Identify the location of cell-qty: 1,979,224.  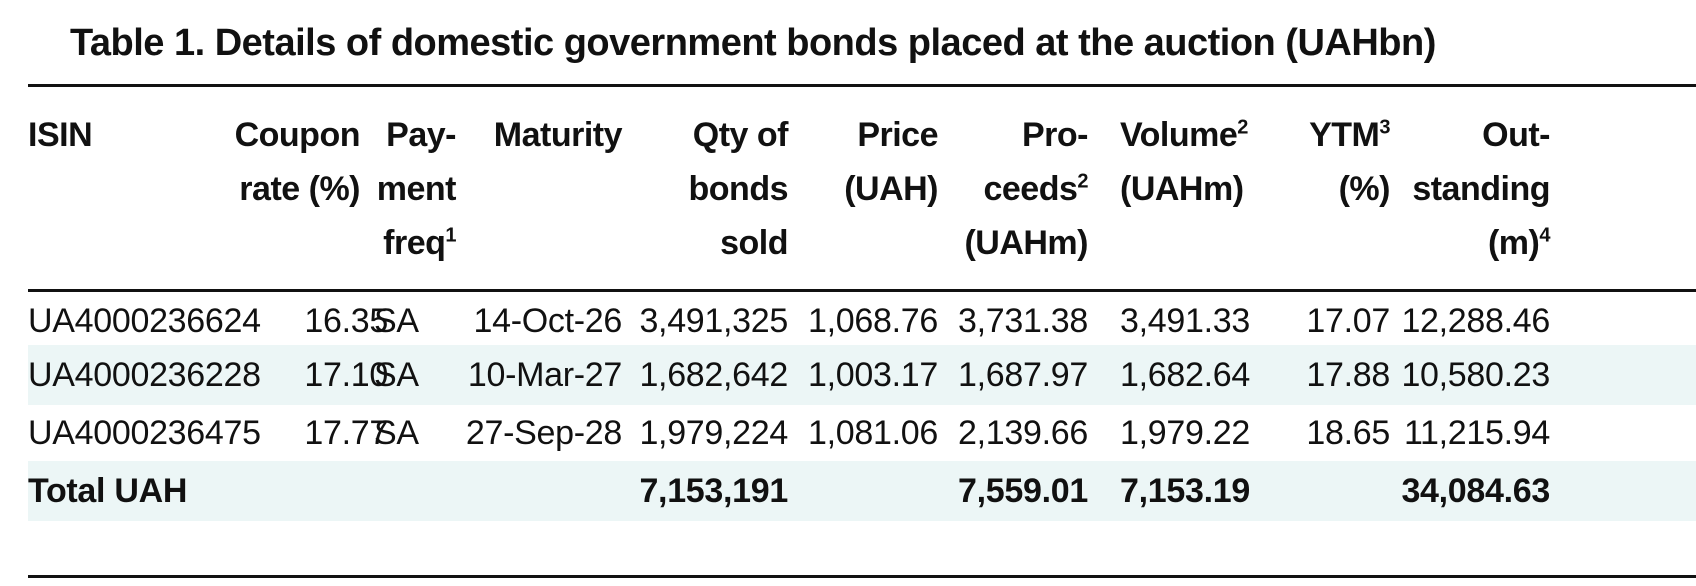
(713, 433).